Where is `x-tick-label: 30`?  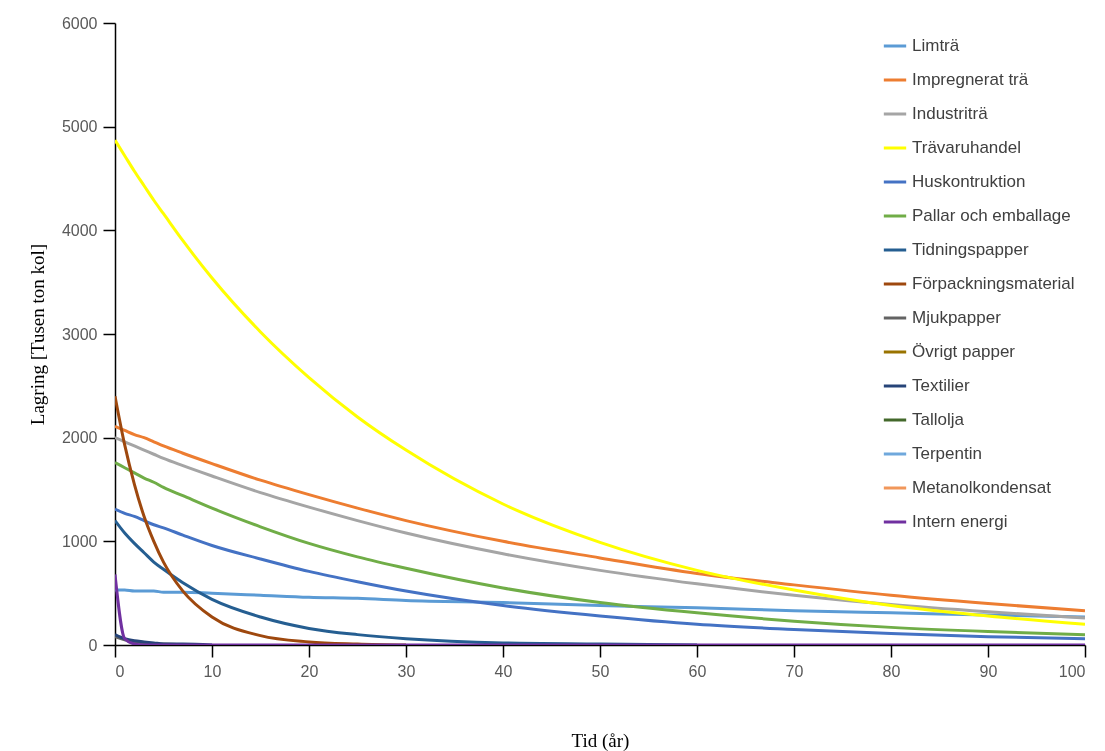
x-tick-label: 30 is located at coordinates (406, 671).